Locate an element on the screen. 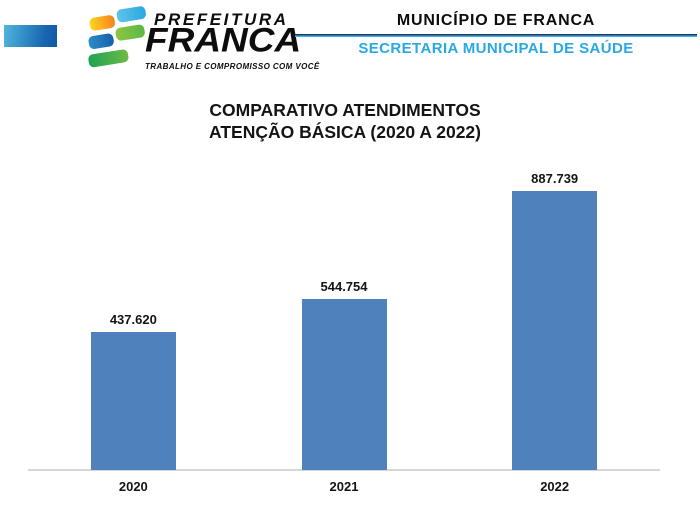  chart-title-line2: ATENÇÃO BÁSICA (2020 A 2022) is located at coordinates (345, 132).